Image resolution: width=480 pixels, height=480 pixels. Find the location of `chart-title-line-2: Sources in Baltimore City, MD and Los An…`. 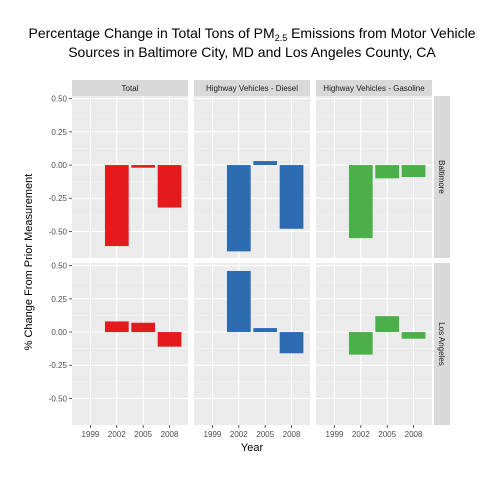

chart-title-line-2: Sources in Baltimore City, MD and Los An… is located at coordinates (252, 52).